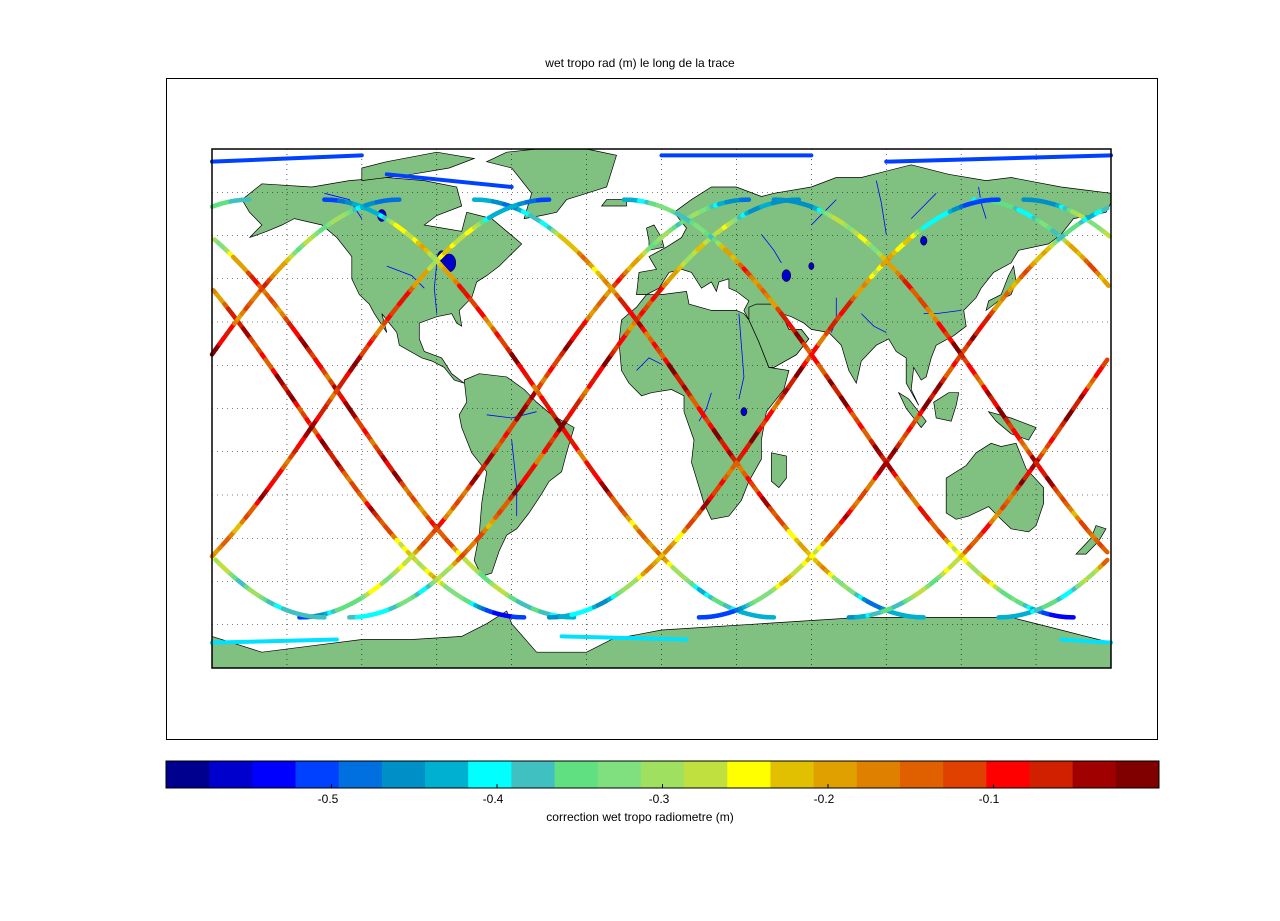 The width and height of the screenshot is (1280, 921). I want to click on new-zealand-land, so click(1091, 540).